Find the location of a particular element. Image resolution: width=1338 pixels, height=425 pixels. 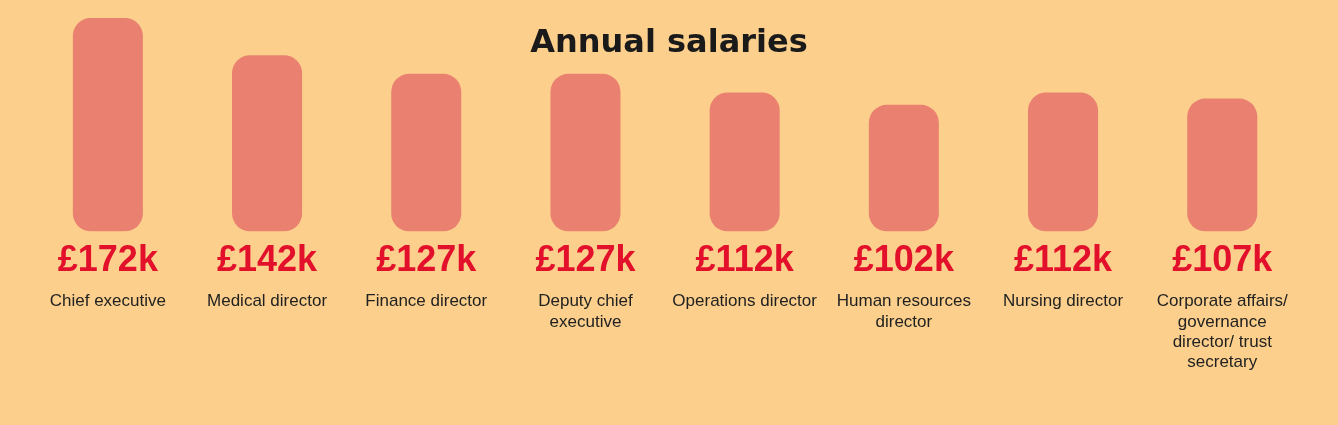

data-label: £172k is located at coordinates (108, 259).